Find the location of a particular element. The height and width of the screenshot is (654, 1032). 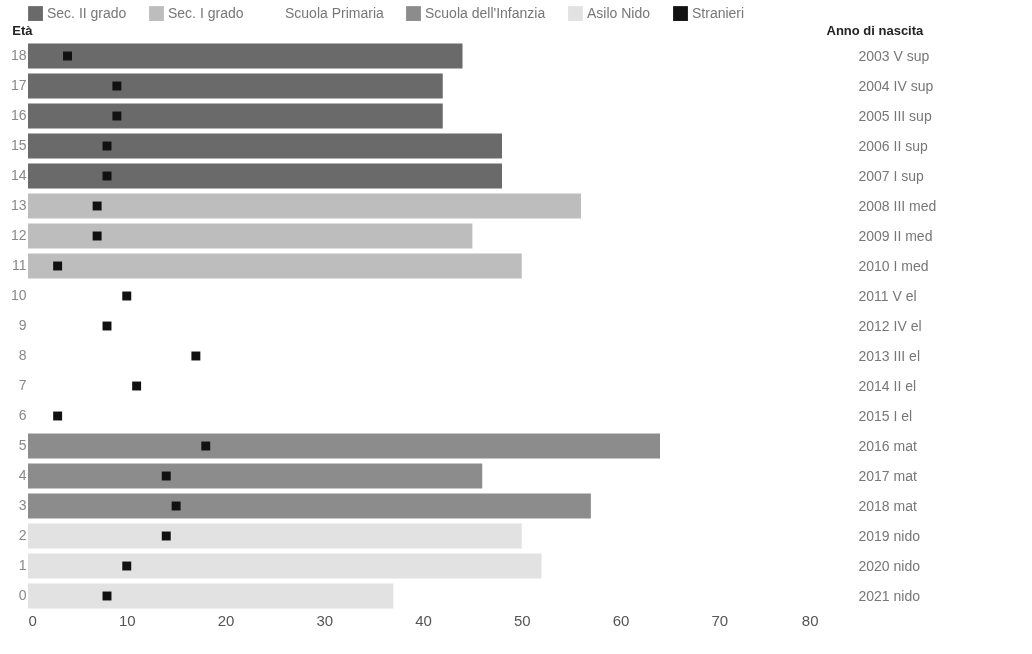

y-tick-label: 16 is located at coordinates (18, 115).